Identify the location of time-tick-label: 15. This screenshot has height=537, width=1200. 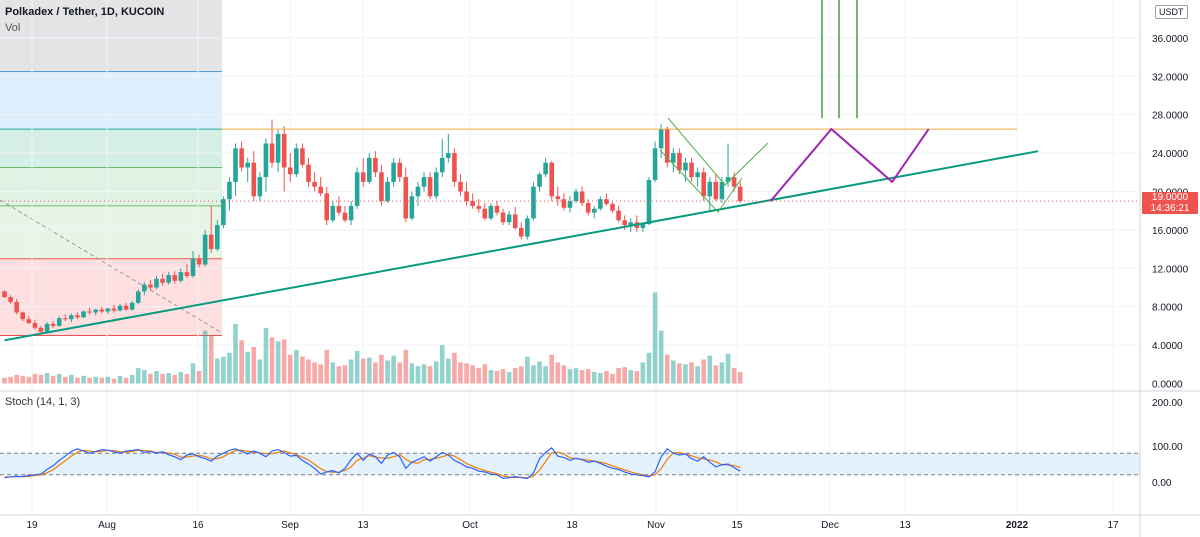
(737, 525).